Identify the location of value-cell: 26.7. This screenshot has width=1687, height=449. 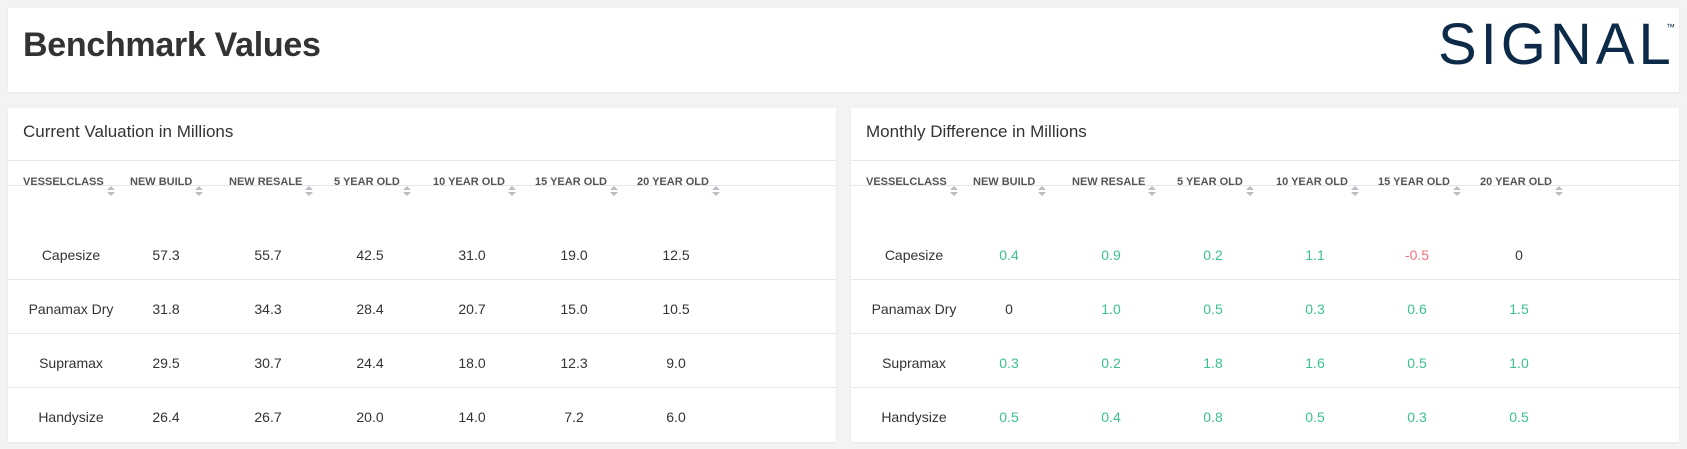
(268, 417).